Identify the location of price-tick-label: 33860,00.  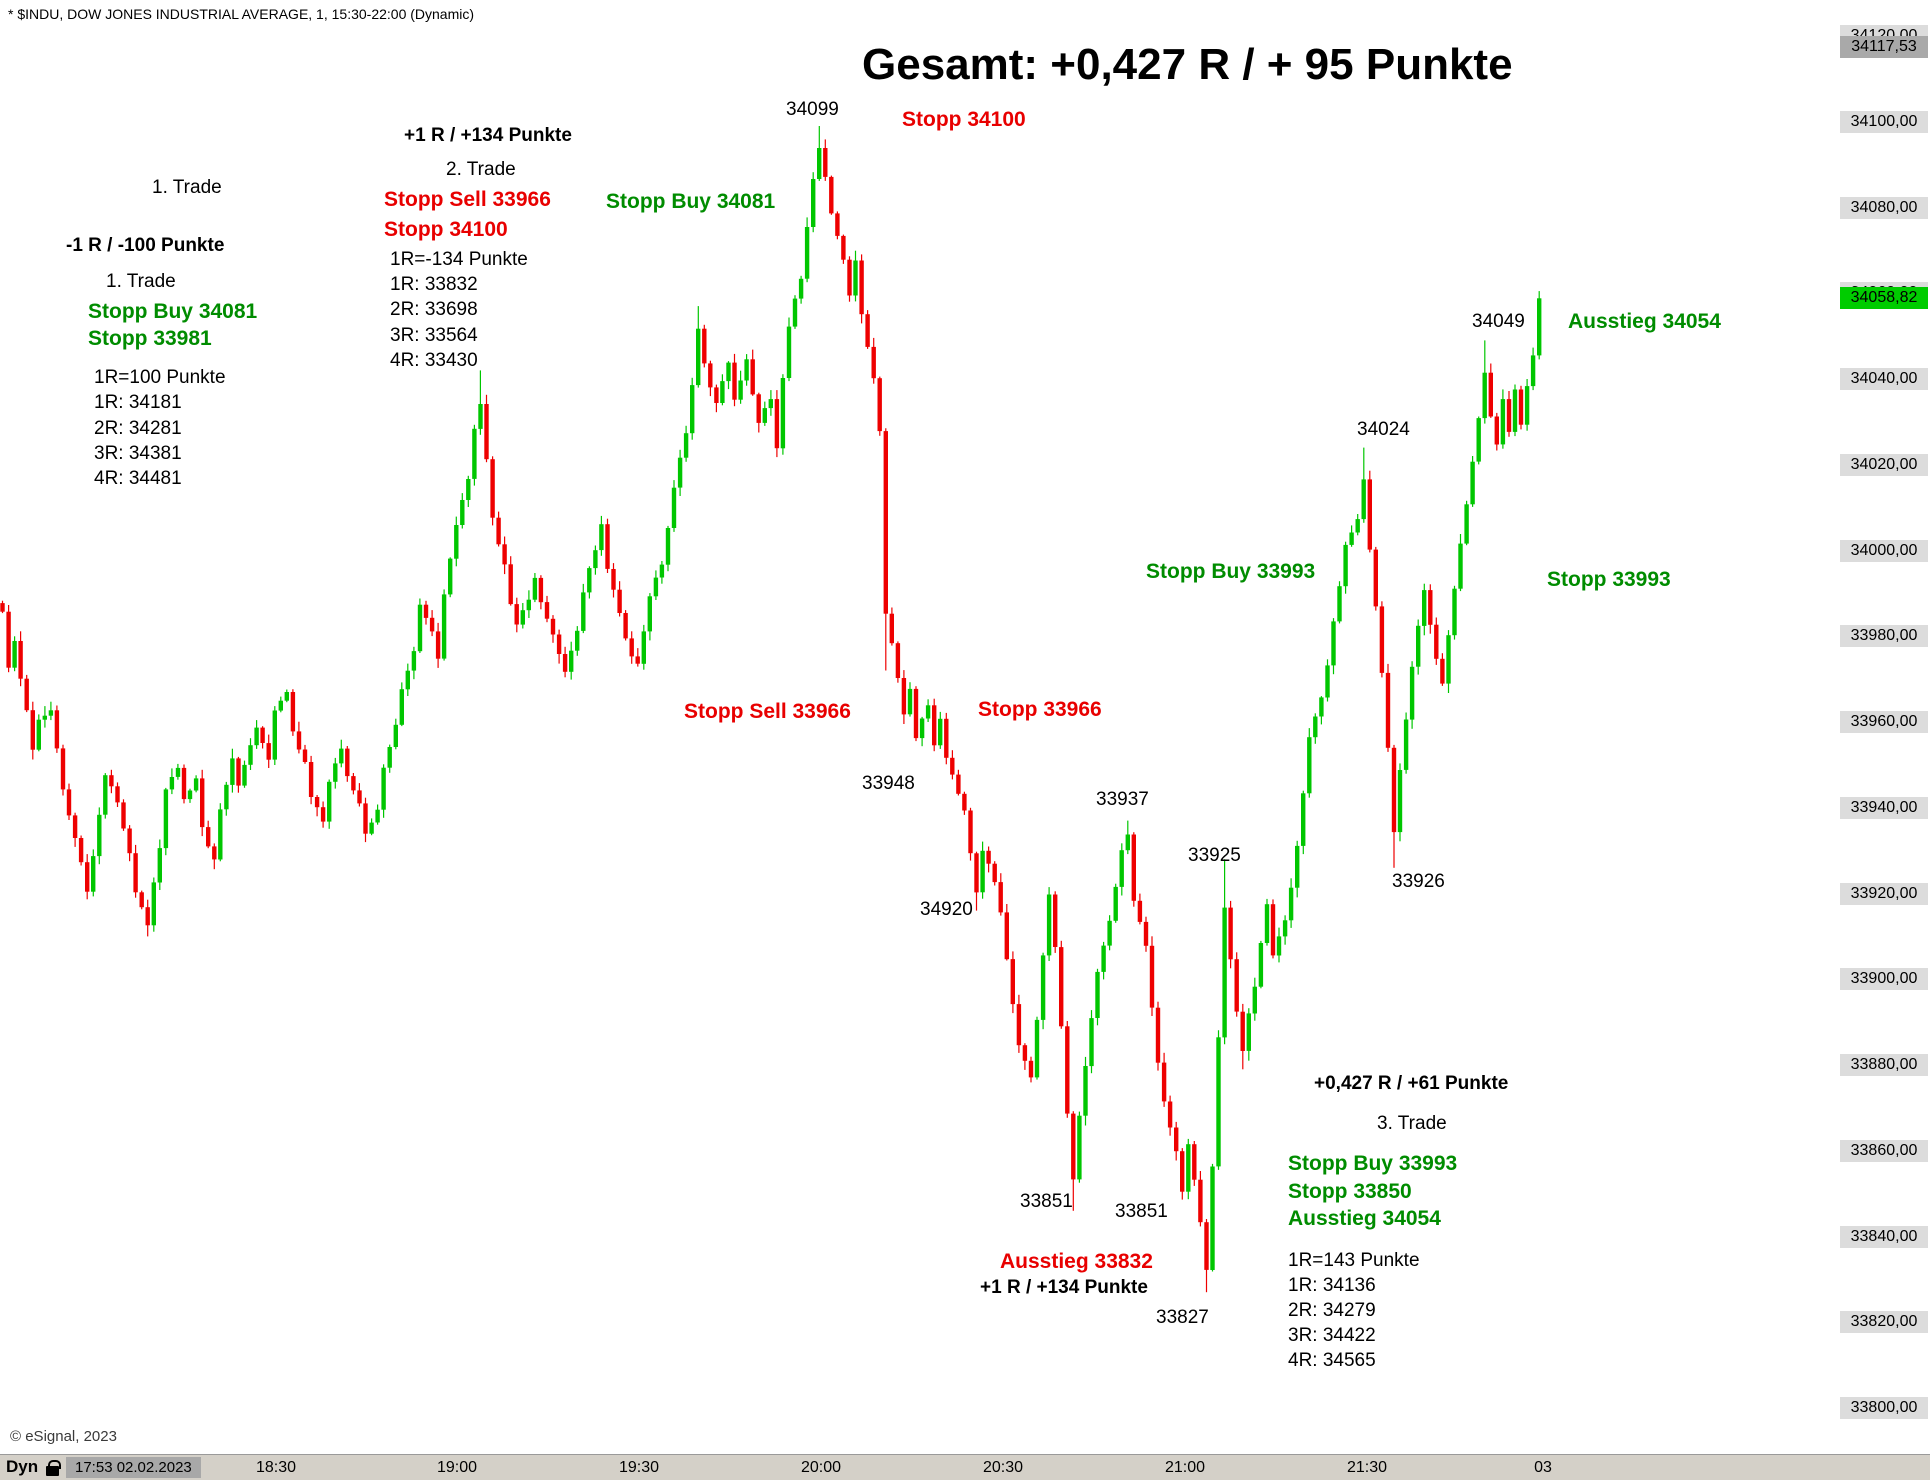
(1884, 1150).